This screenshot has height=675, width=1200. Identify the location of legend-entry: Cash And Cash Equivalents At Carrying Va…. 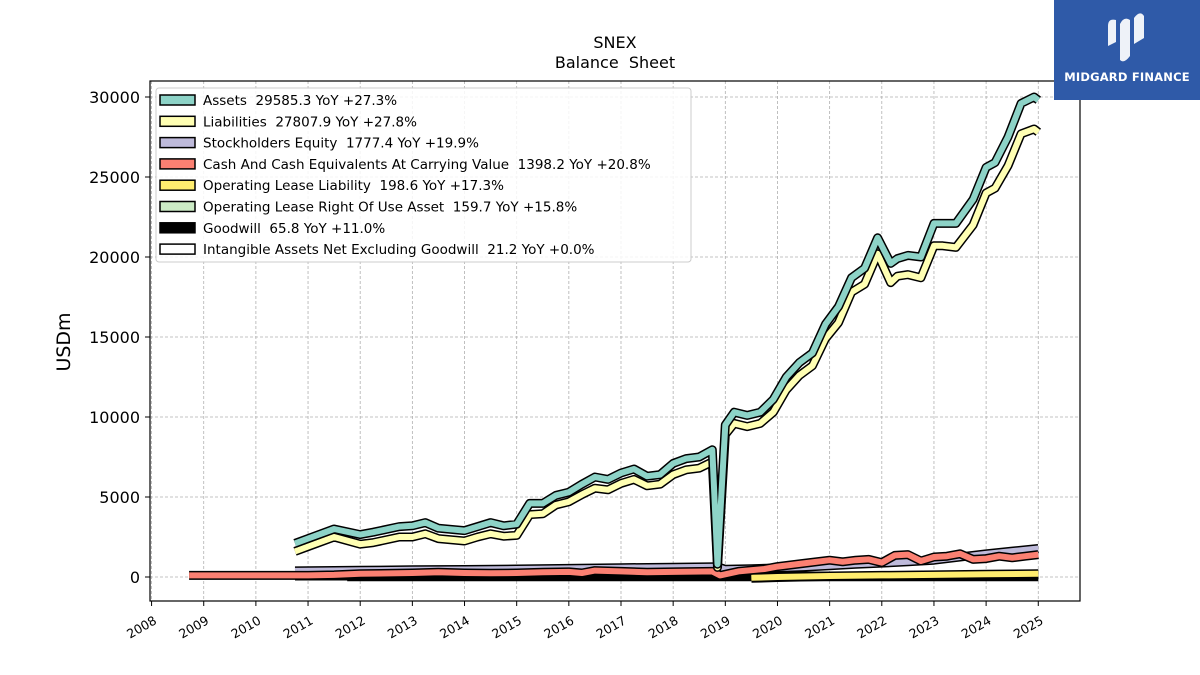
(427, 165).